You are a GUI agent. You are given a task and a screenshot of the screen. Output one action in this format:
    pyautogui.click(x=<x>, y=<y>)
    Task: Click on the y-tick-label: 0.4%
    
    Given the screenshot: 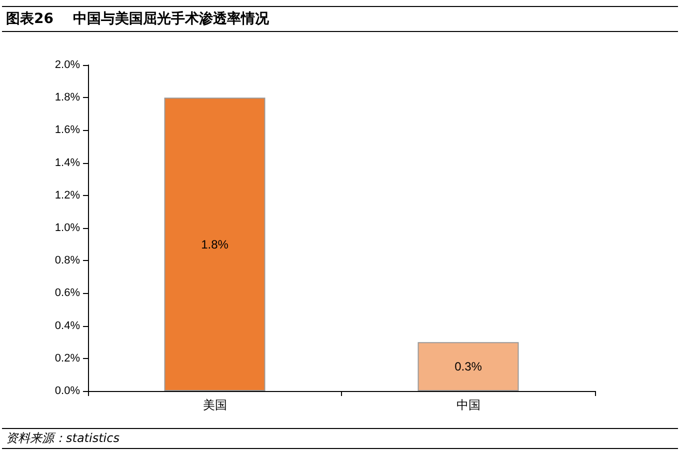 What is the action you would take?
    pyautogui.click(x=67, y=326)
    